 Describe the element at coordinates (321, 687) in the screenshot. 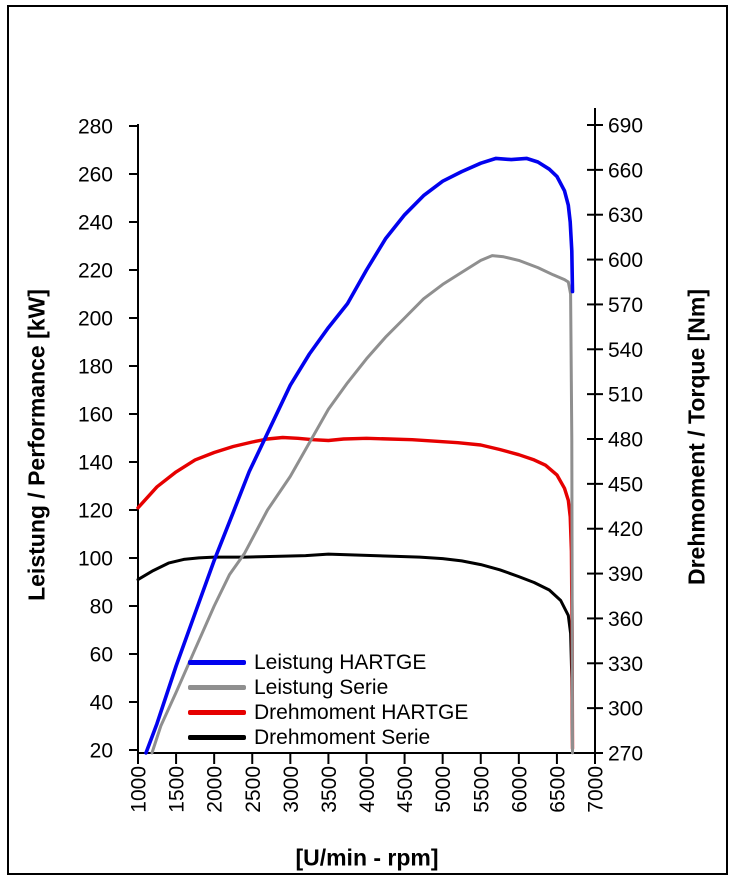

I see `legend-label-leistung-serie: Leistung Serie` at that location.